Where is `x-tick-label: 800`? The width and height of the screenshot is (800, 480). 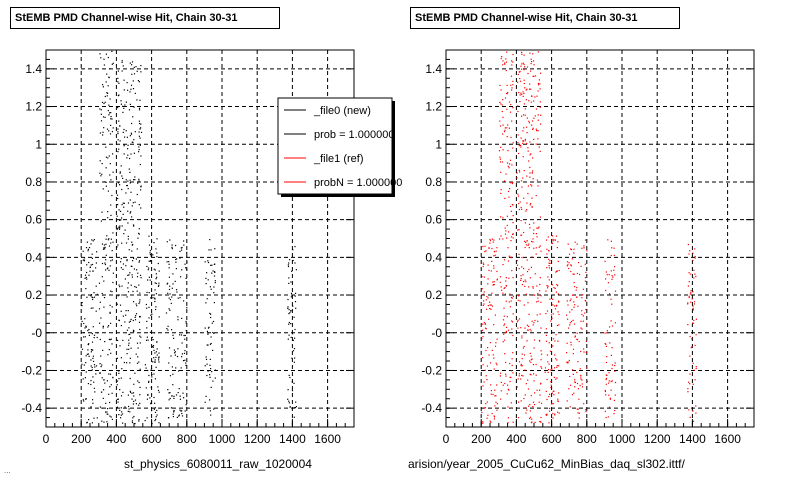
x-tick-label: 800 is located at coordinates (187, 439).